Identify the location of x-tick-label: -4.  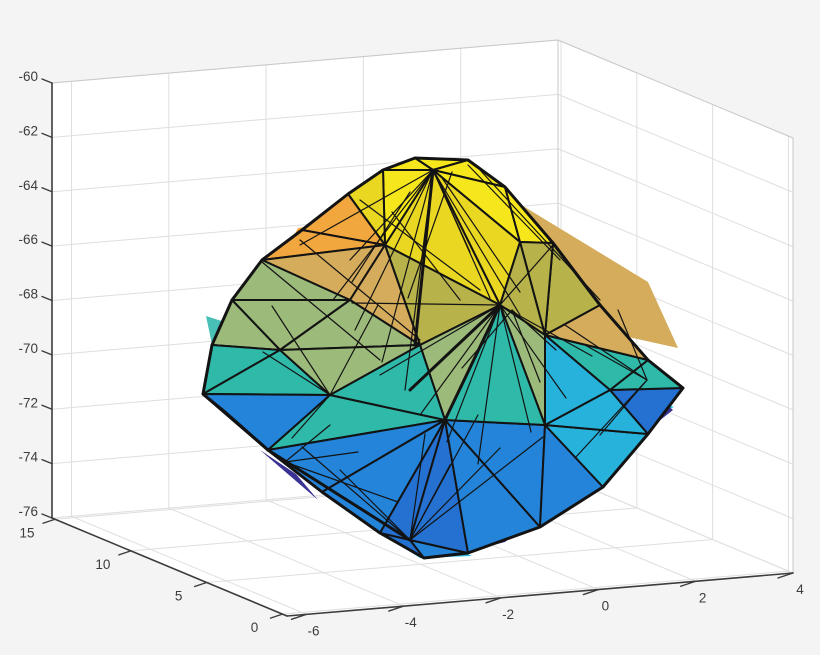
(411, 622).